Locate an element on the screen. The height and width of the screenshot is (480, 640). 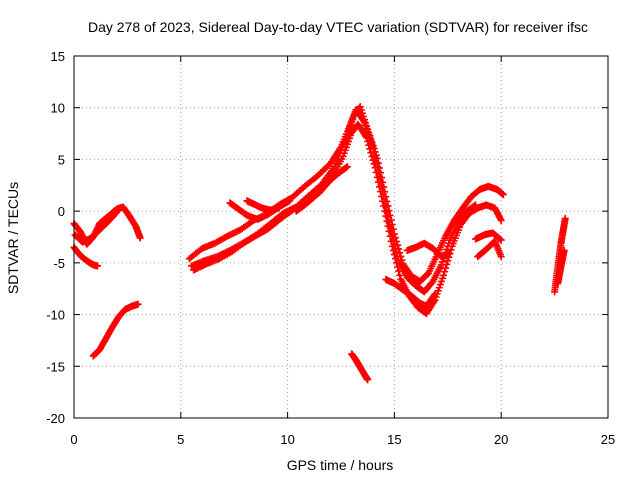
series-arc-m is located at coordinates (489, 249).